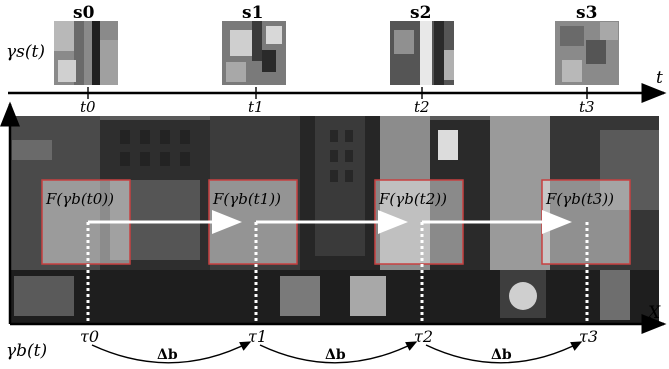 This screenshot has width=669, height=369. I want to click on time-axis-label: t, so click(659, 78).